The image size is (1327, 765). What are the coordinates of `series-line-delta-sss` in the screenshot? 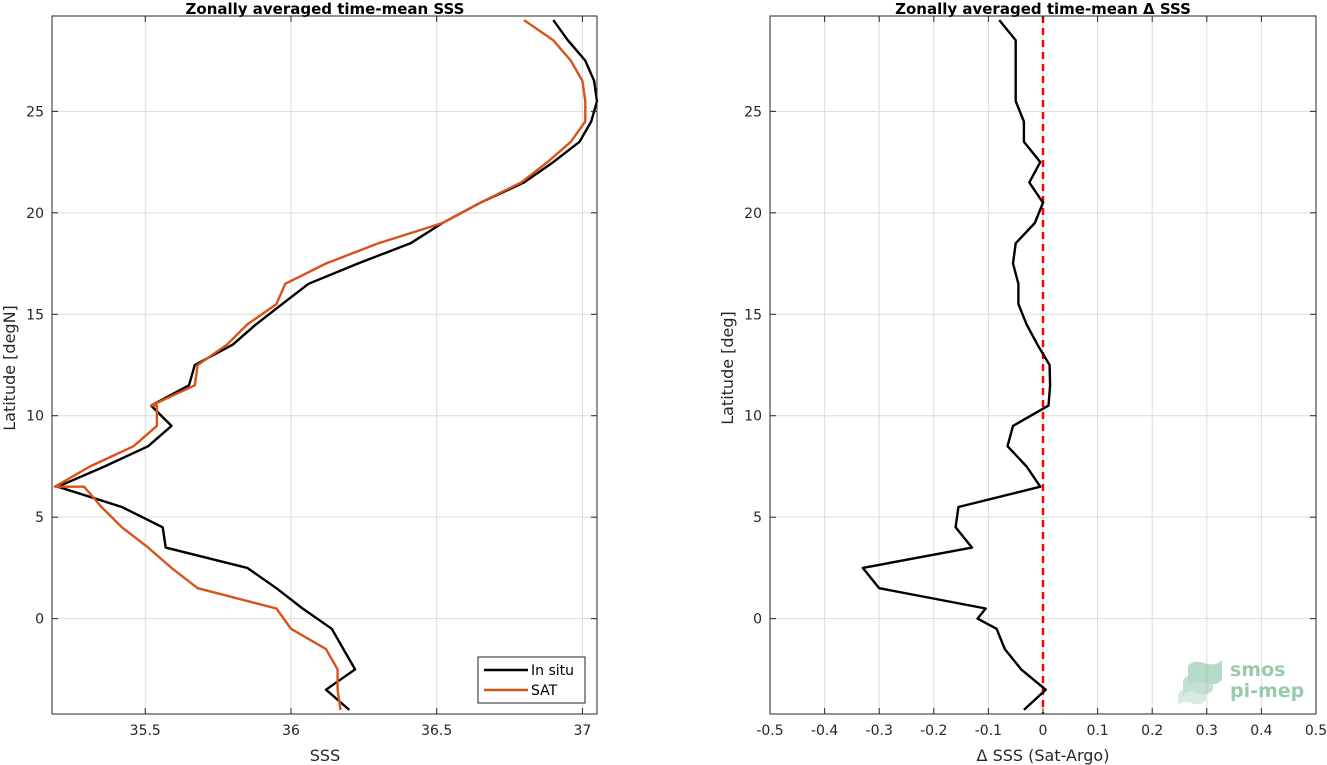 It's located at (956, 365).